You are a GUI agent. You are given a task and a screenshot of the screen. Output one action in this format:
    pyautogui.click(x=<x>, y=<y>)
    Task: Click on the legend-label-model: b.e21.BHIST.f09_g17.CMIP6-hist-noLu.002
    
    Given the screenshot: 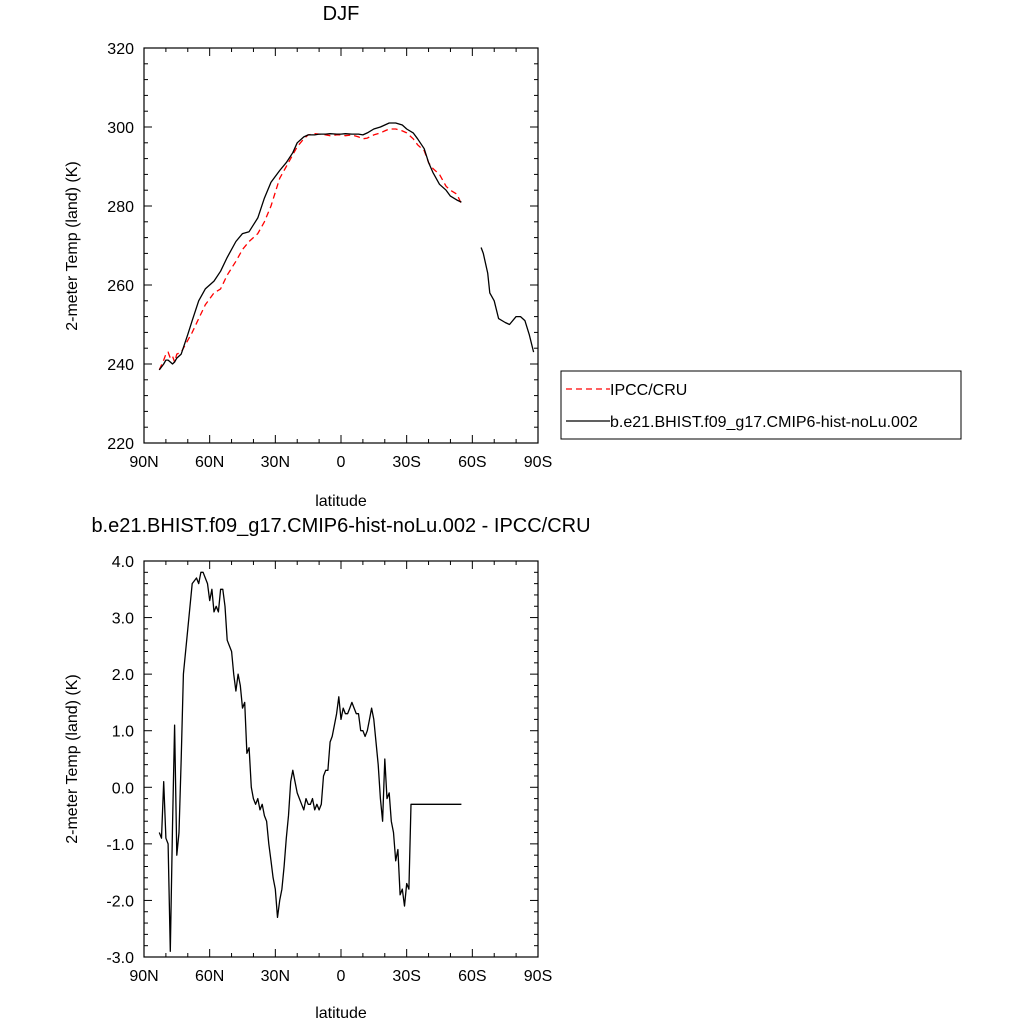 What is the action you would take?
    pyautogui.click(x=764, y=422)
    